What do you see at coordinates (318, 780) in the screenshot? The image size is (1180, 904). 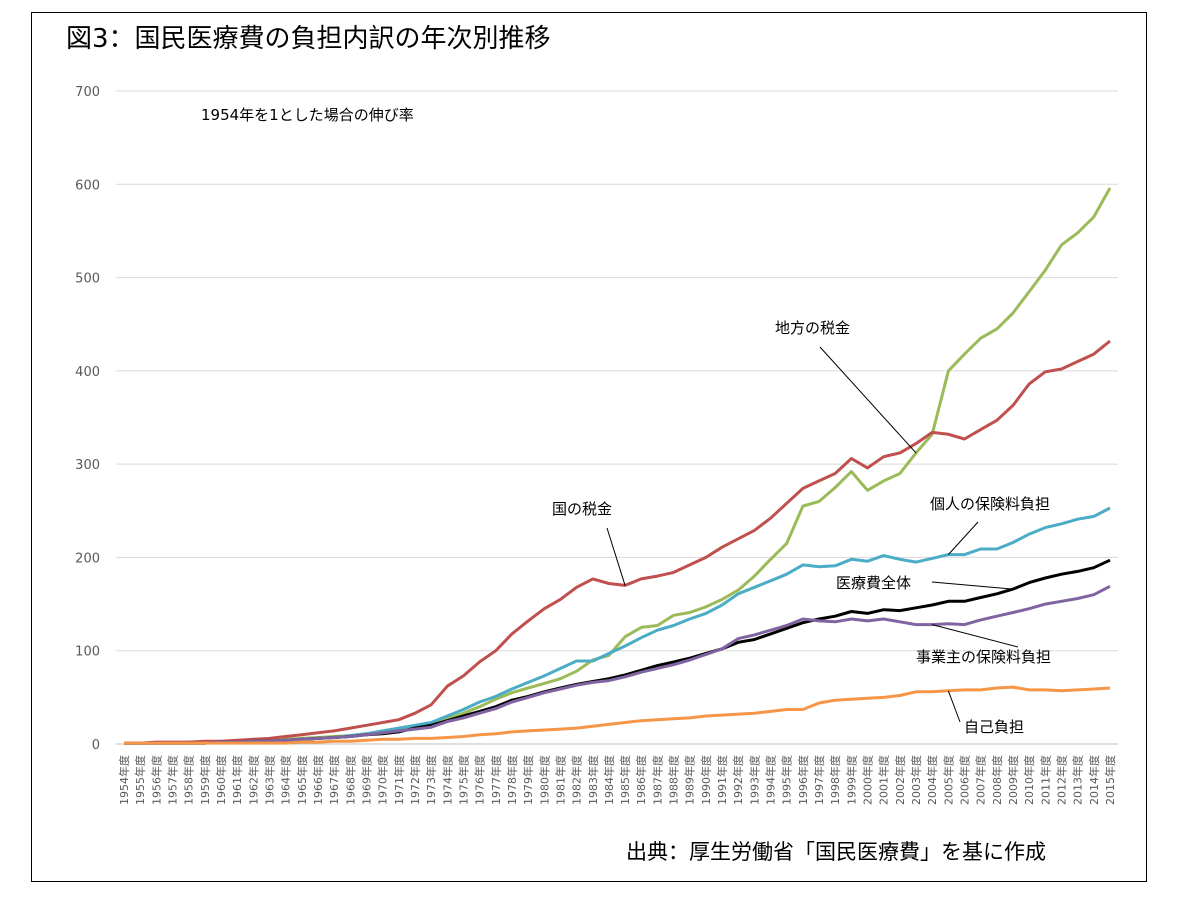 I see `x-tick-label: 1966年度` at bounding box center [318, 780].